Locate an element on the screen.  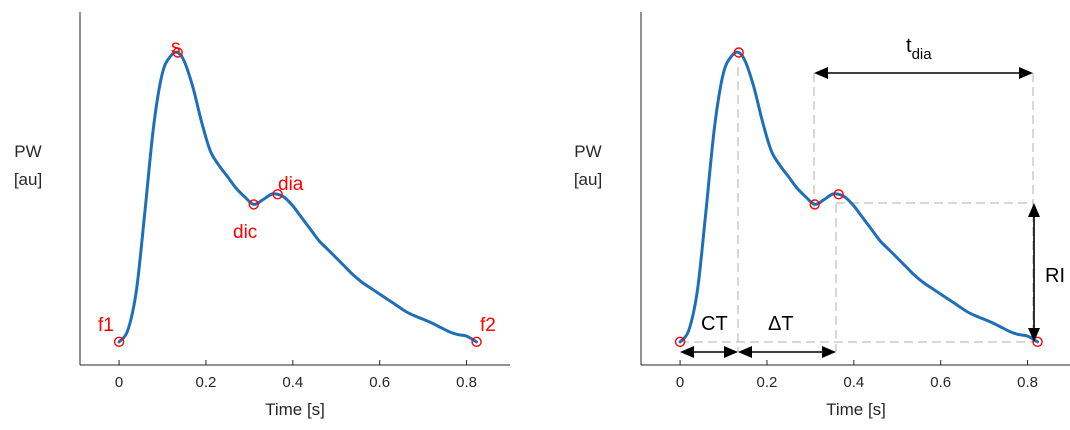
left-x-ticks: 0 0.2 0.4 0.6 0.8 is located at coordinates (296, 375).